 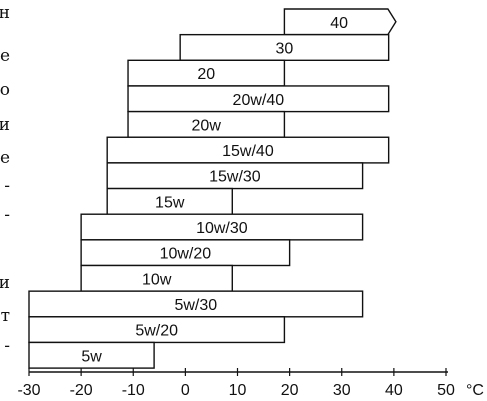 What do you see at coordinates (133, 390) in the screenshot?
I see `x-tick-label: -10` at bounding box center [133, 390].